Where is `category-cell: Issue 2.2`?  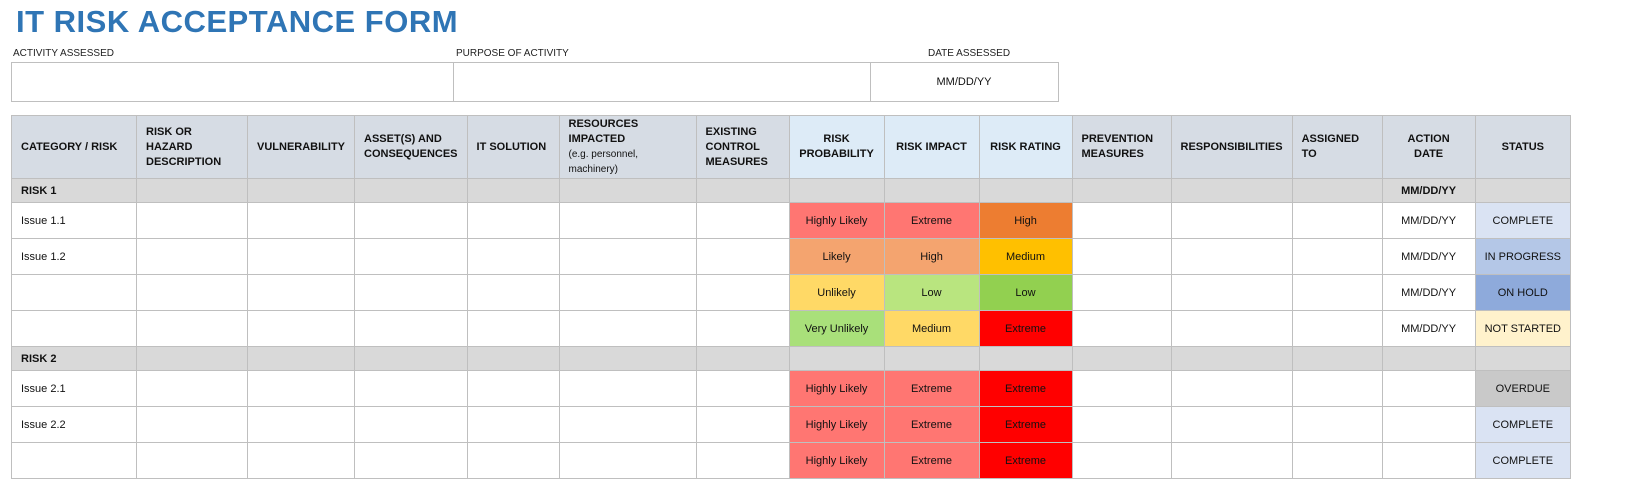
category-cell: Issue 2.2 is located at coordinates (74, 424).